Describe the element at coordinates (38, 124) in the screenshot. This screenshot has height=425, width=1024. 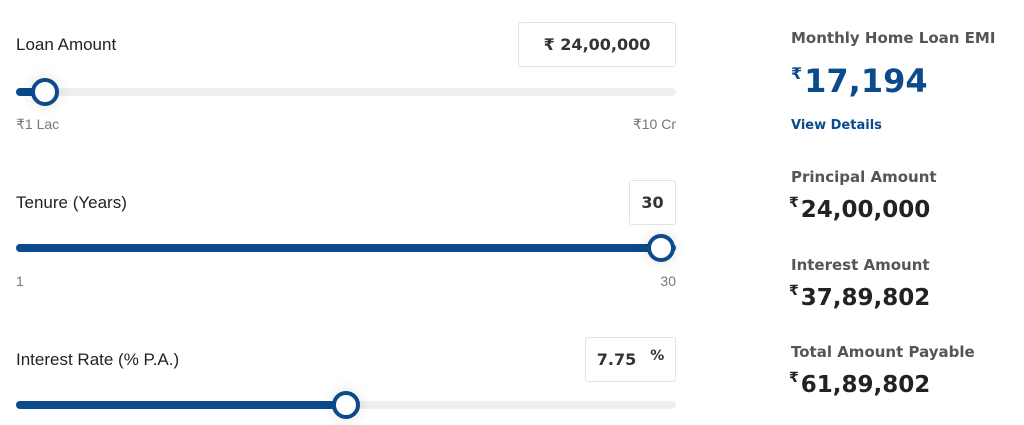
I see `min-label: ₹1 Lac` at that location.